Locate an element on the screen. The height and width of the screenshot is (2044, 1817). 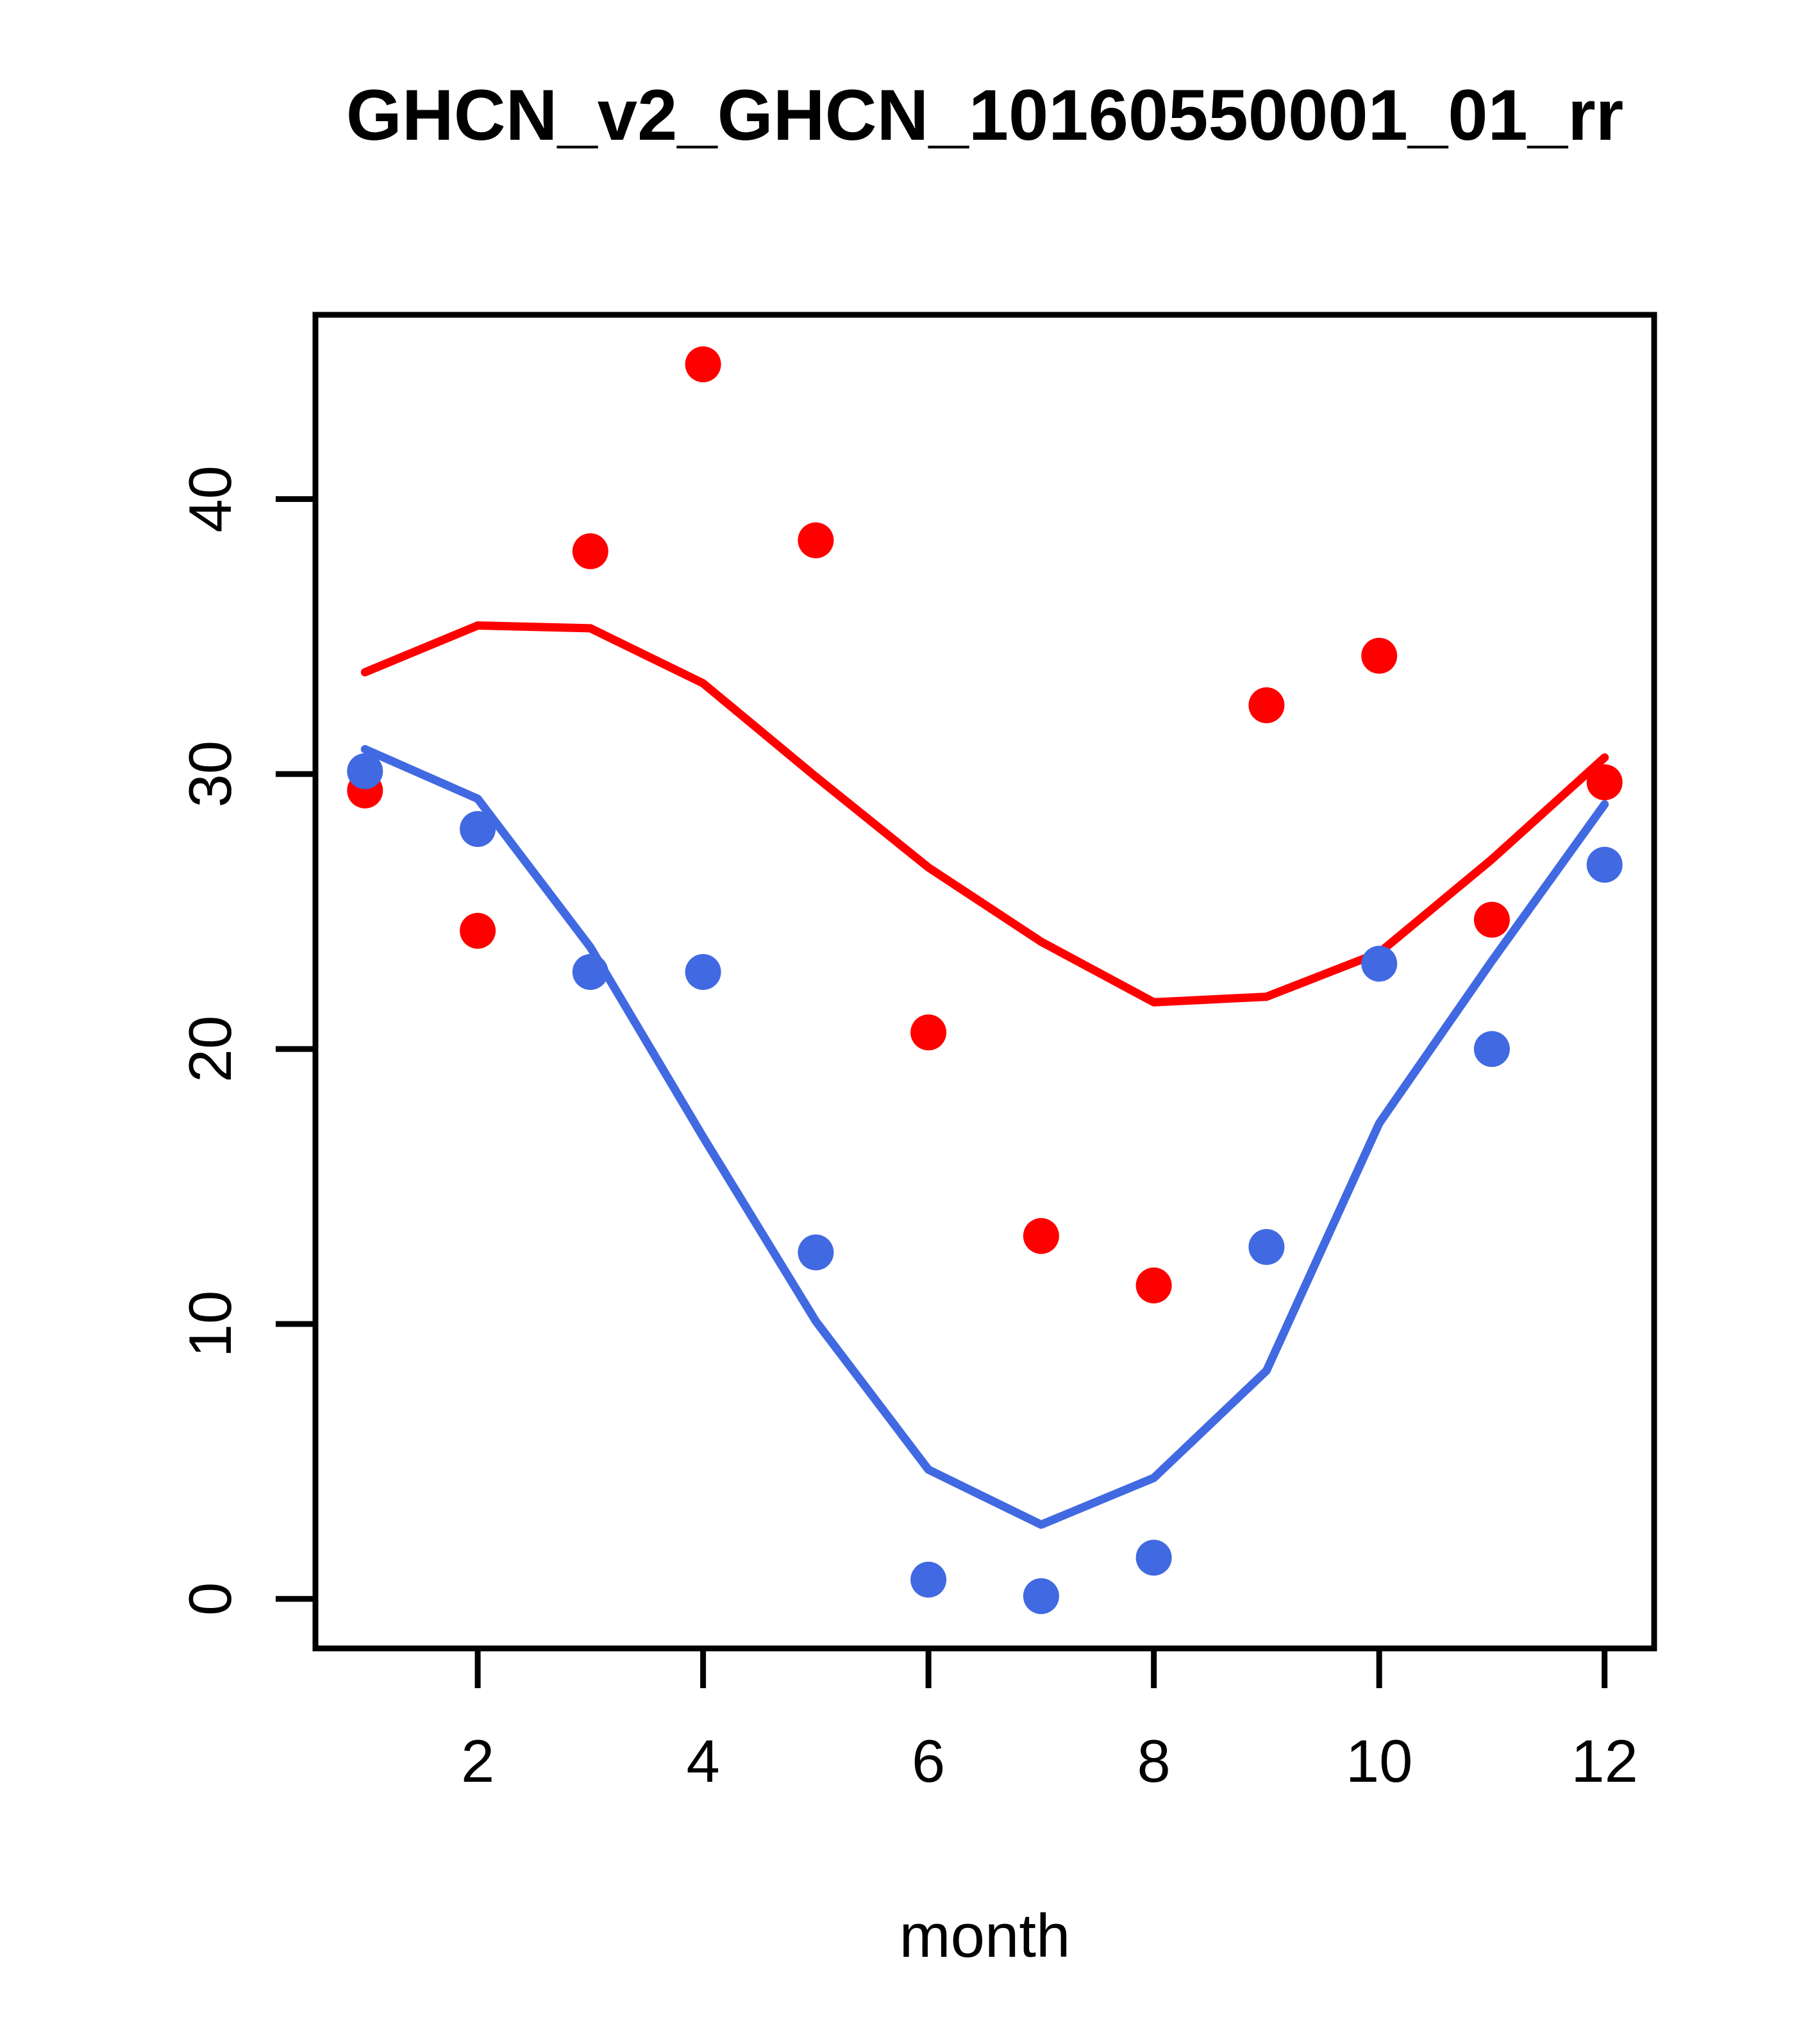
x-tick-label: 12 is located at coordinates (1604, 1761).